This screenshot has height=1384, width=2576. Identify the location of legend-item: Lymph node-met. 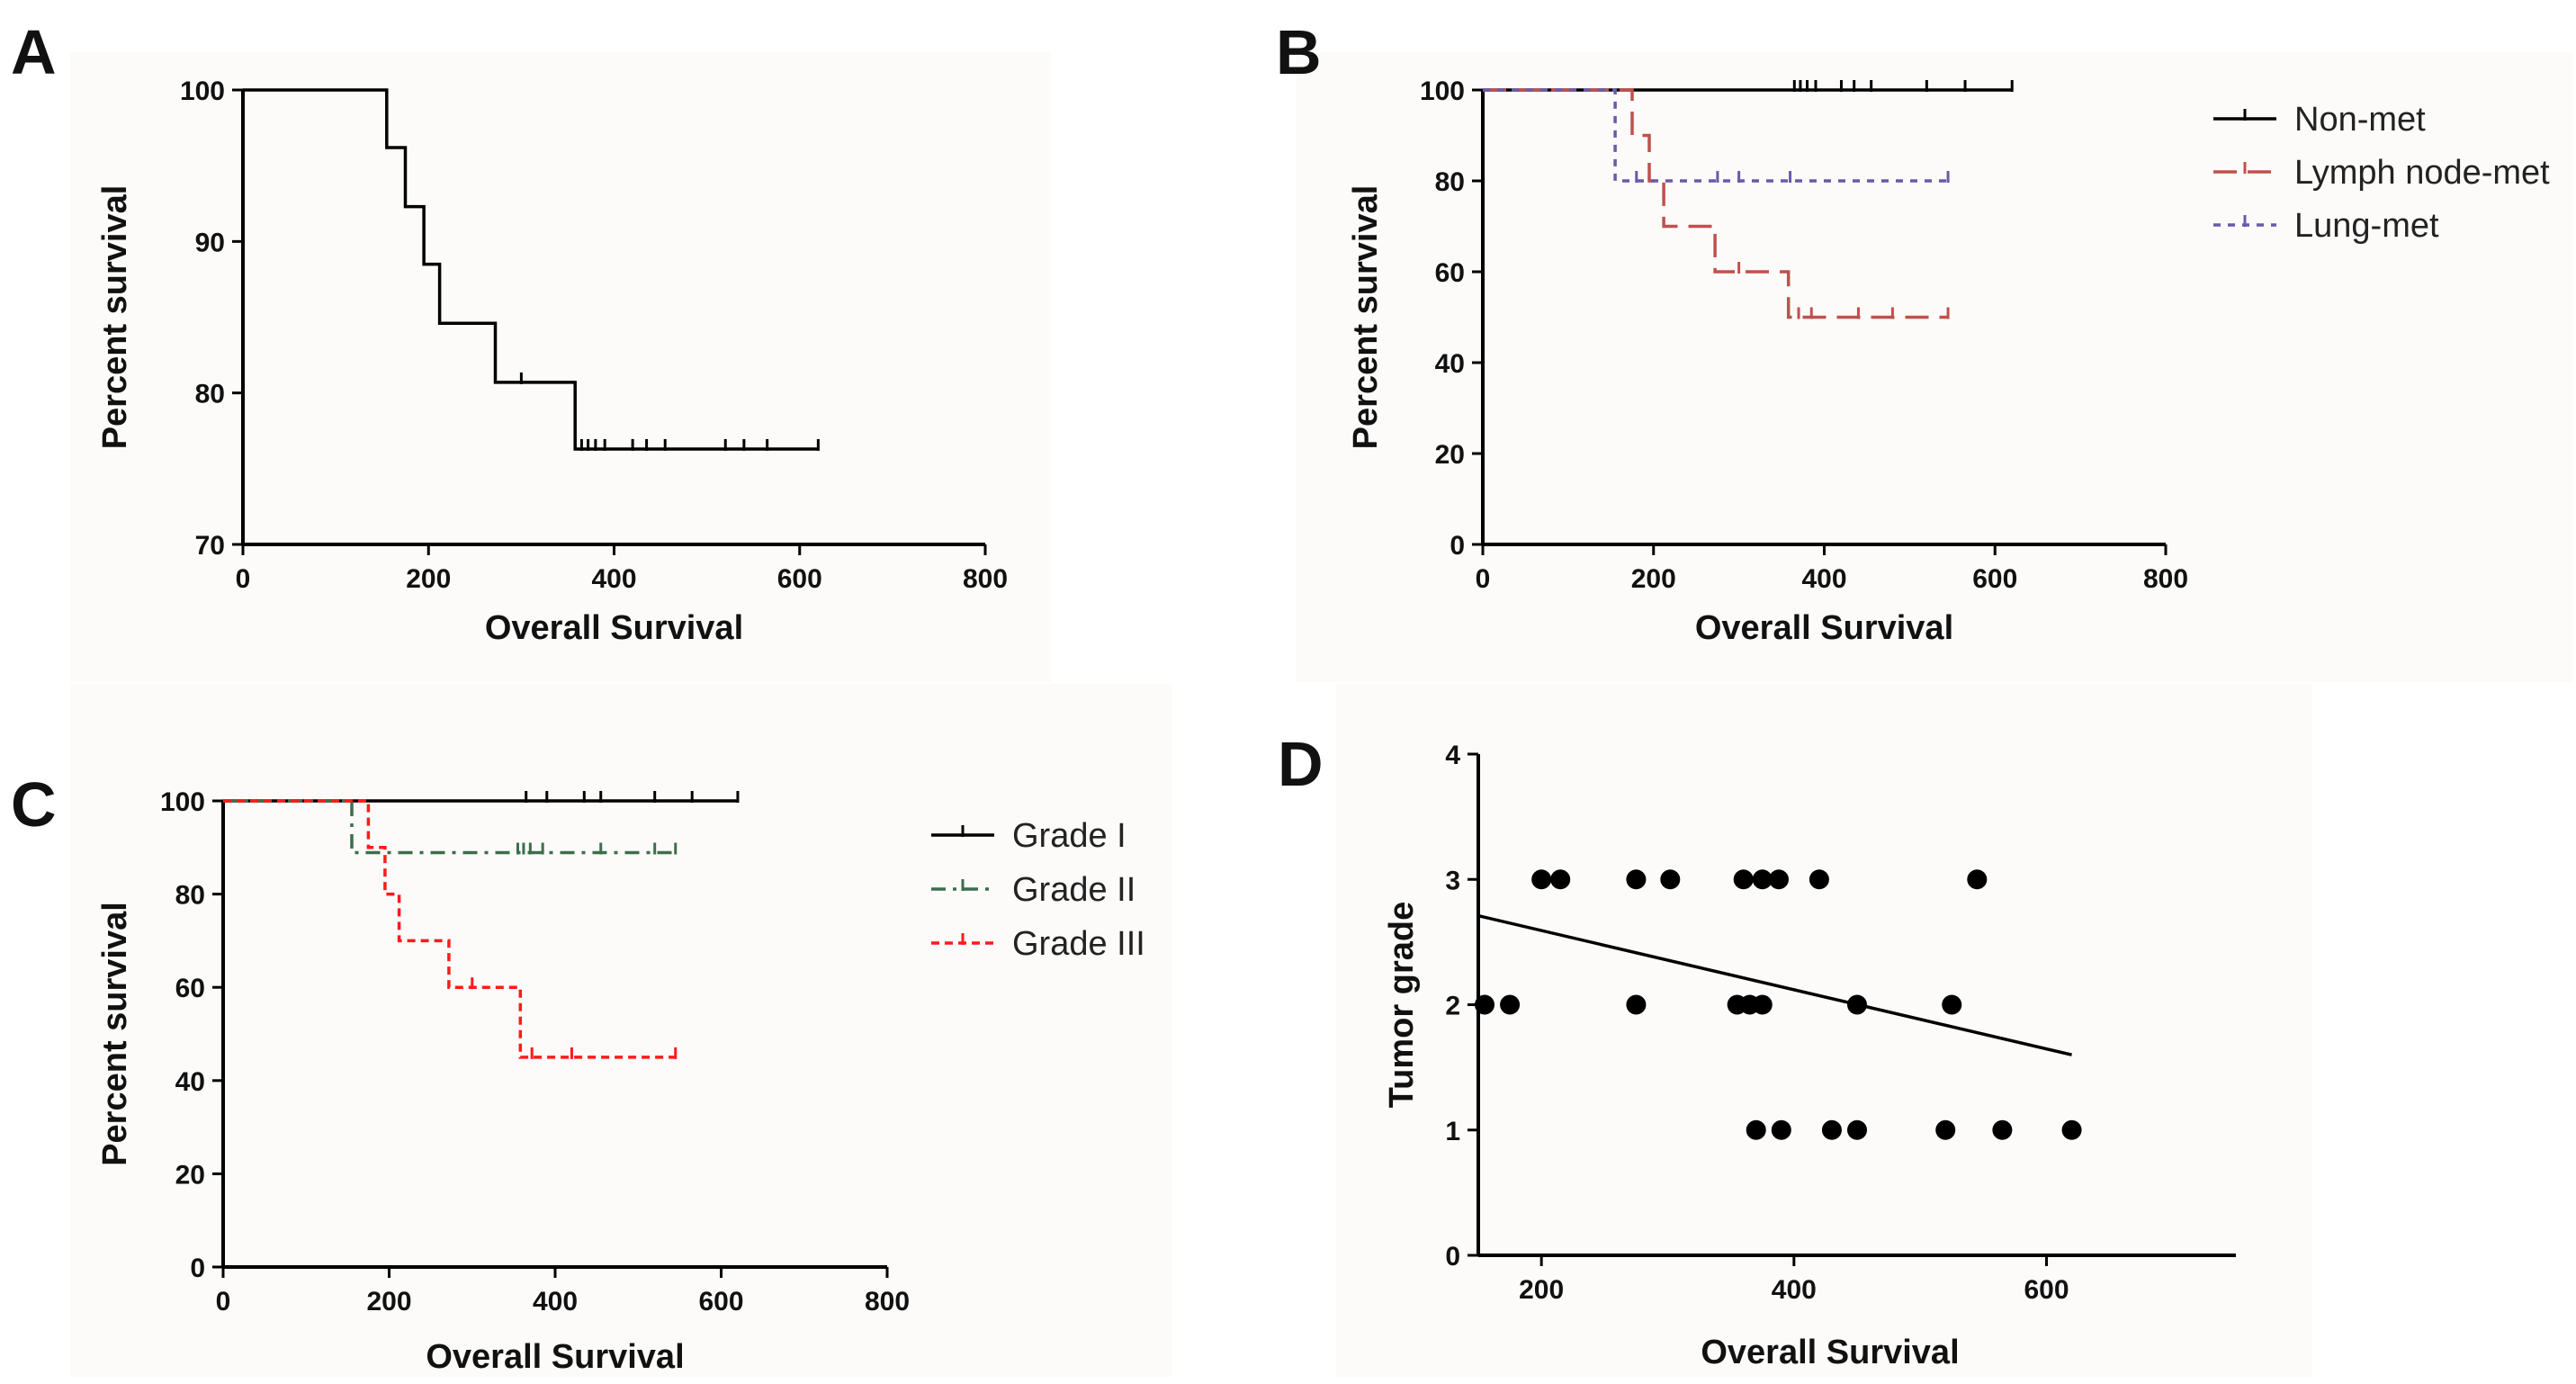
(2382, 173).